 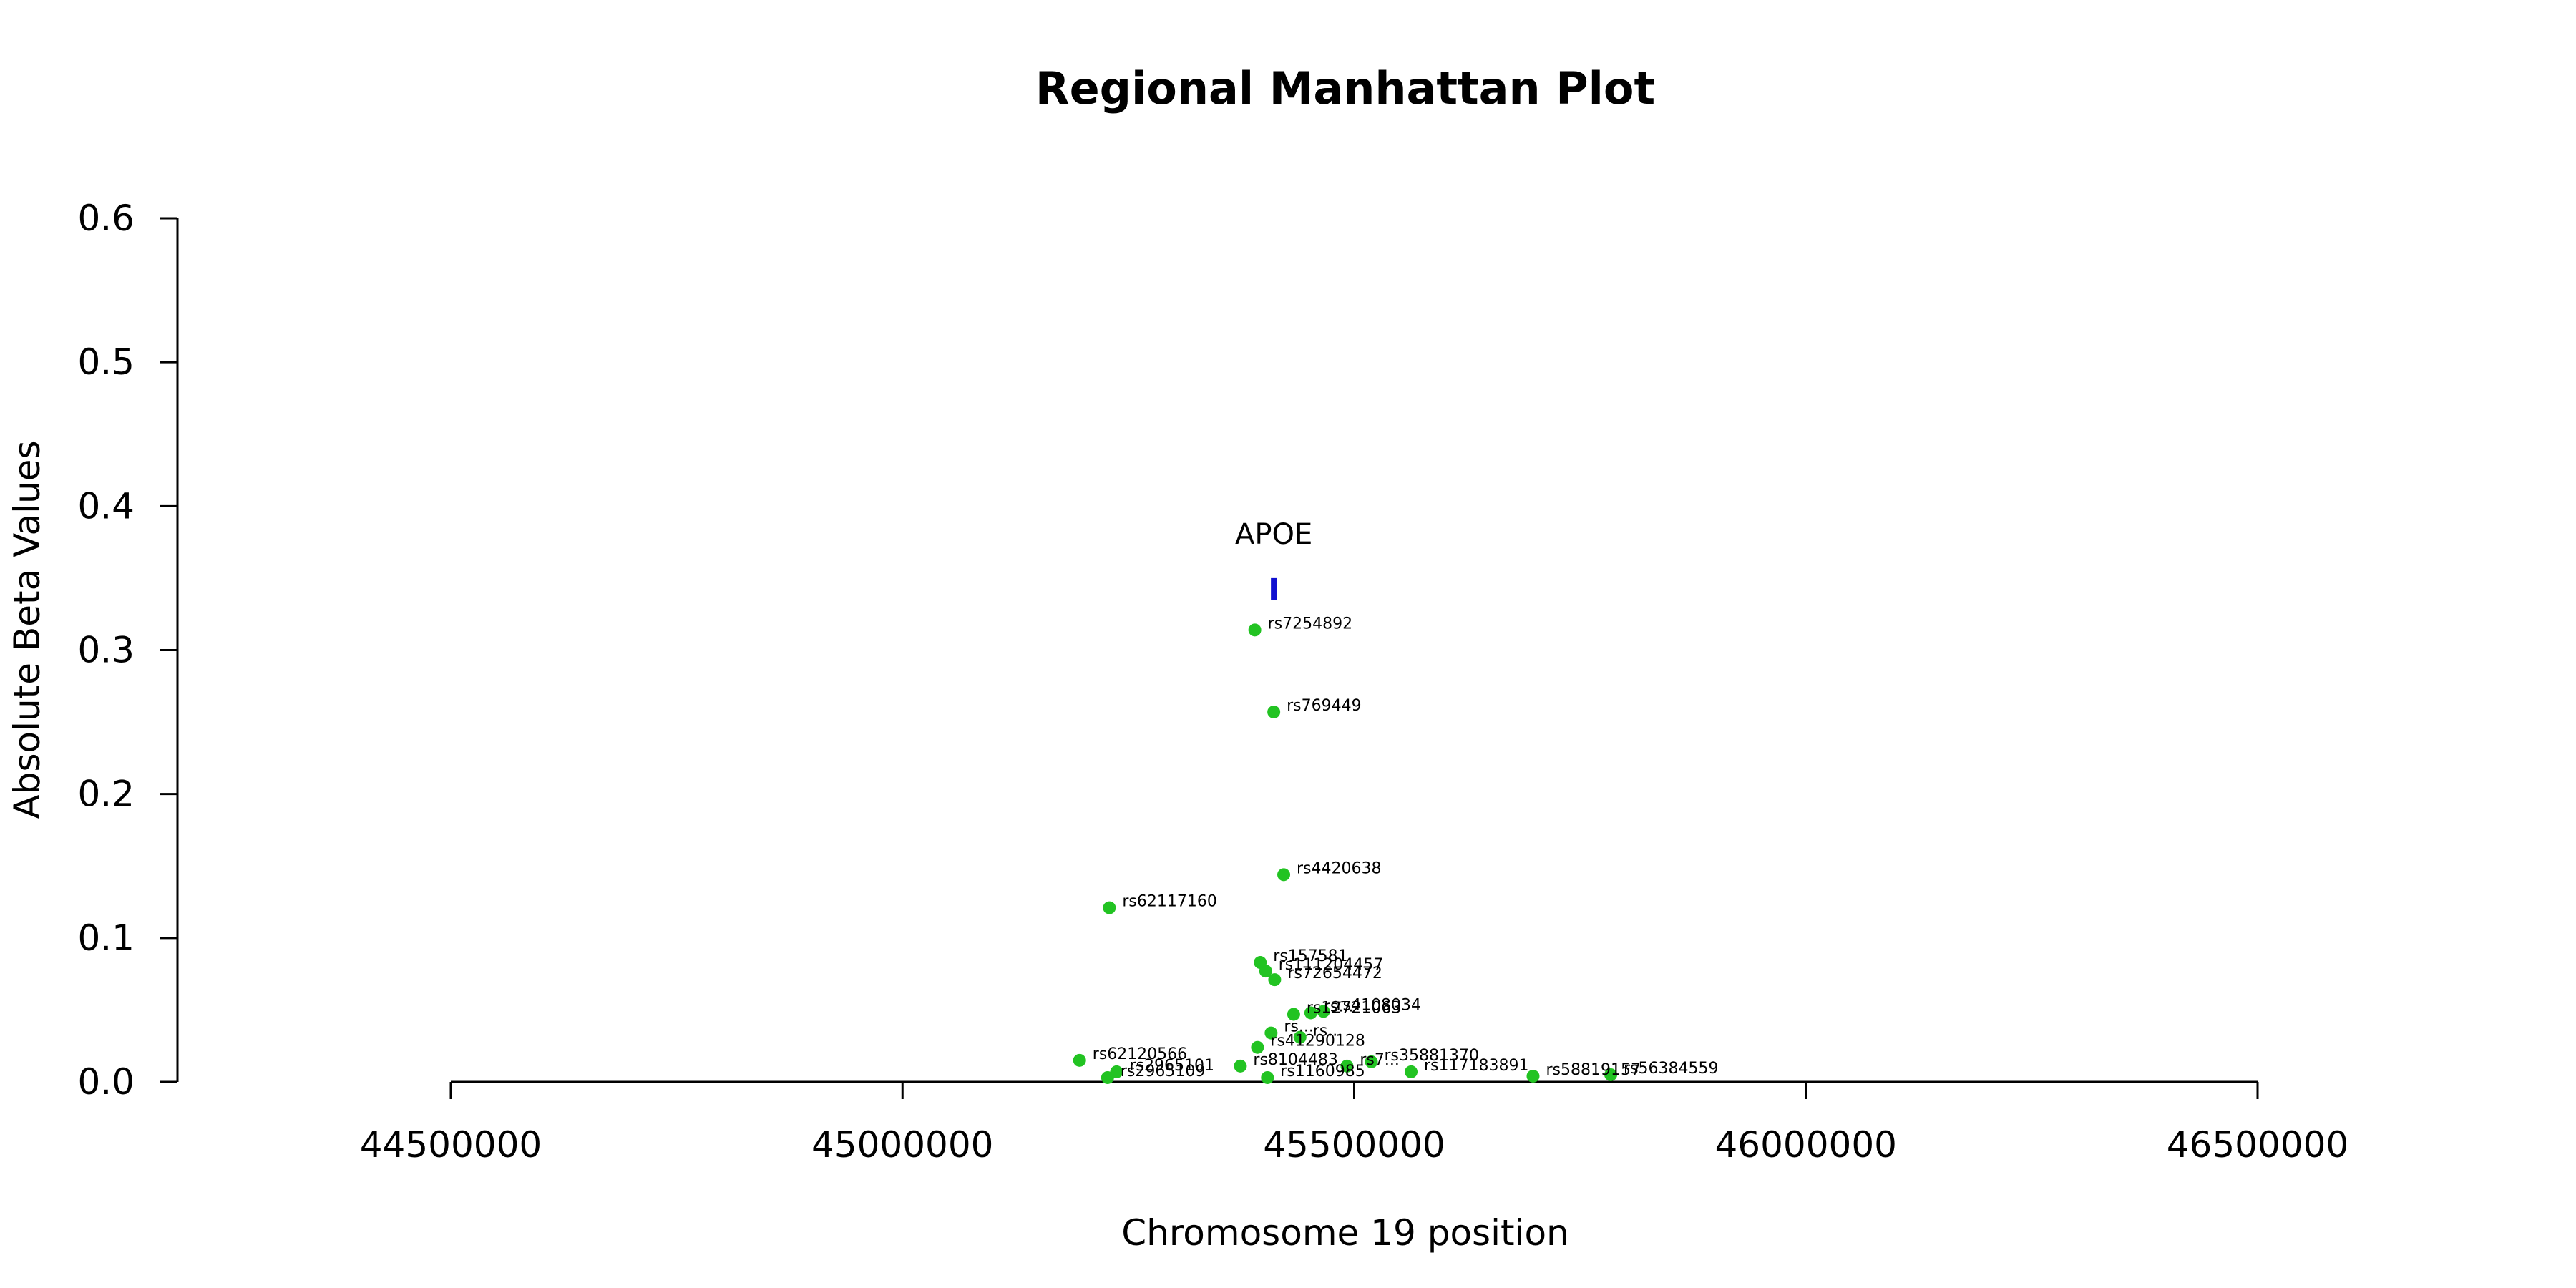 I want to click on snp-label: rs72654472, so click(x=1334, y=973).